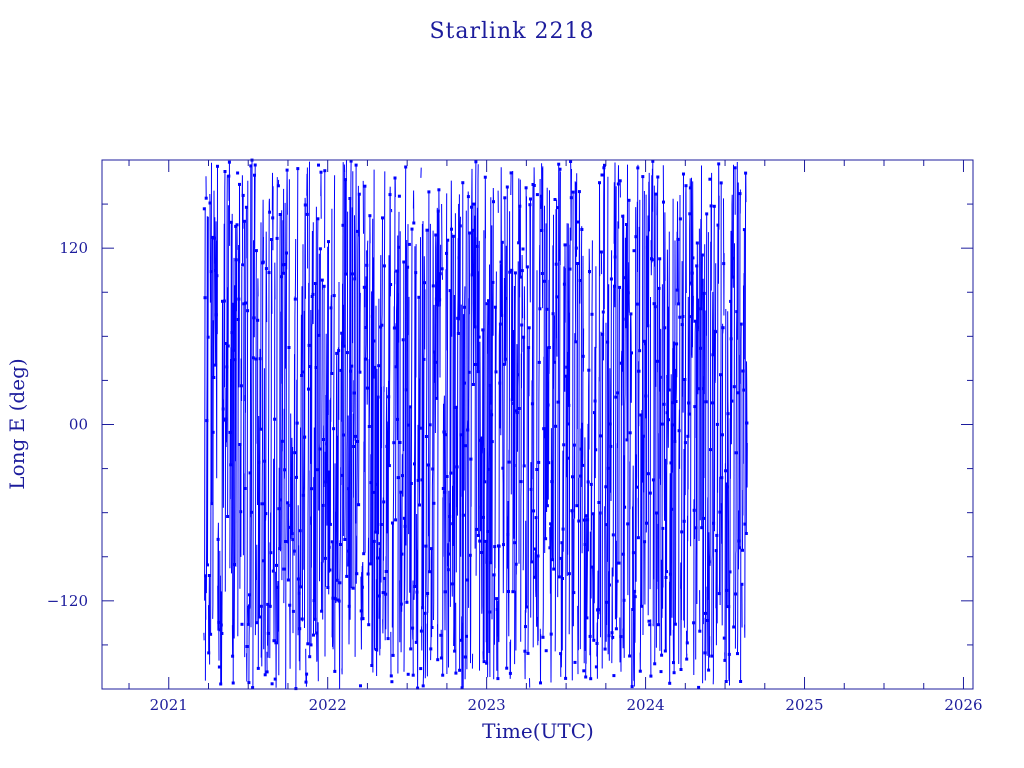 The image size is (1024, 768). I want to click on chart-title: Starlink 2218, so click(511, 31).